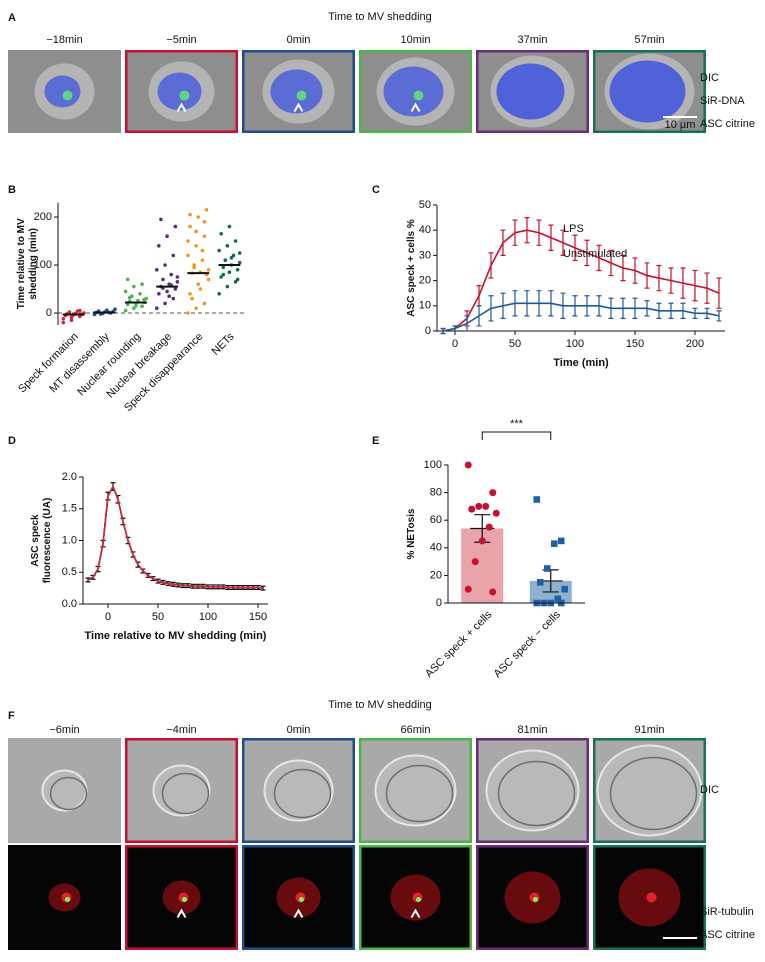 This screenshot has width=765, height=962. I want to click on y-axis-label: % NETosis, so click(411, 534).